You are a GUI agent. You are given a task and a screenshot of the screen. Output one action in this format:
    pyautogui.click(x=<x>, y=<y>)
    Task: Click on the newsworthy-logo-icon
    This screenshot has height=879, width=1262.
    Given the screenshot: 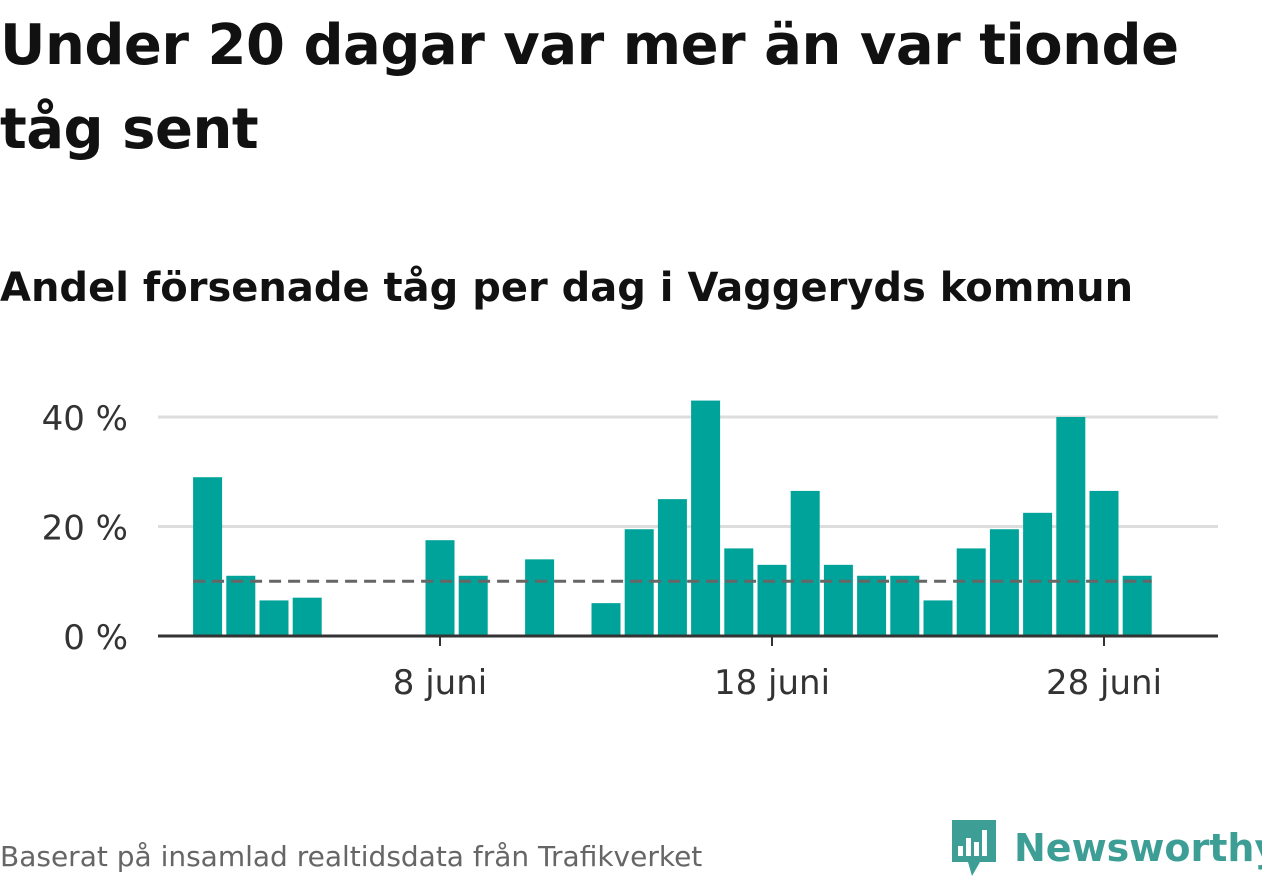 What is the action you would take?
    pyautogui.click(x=974, y=848)
    